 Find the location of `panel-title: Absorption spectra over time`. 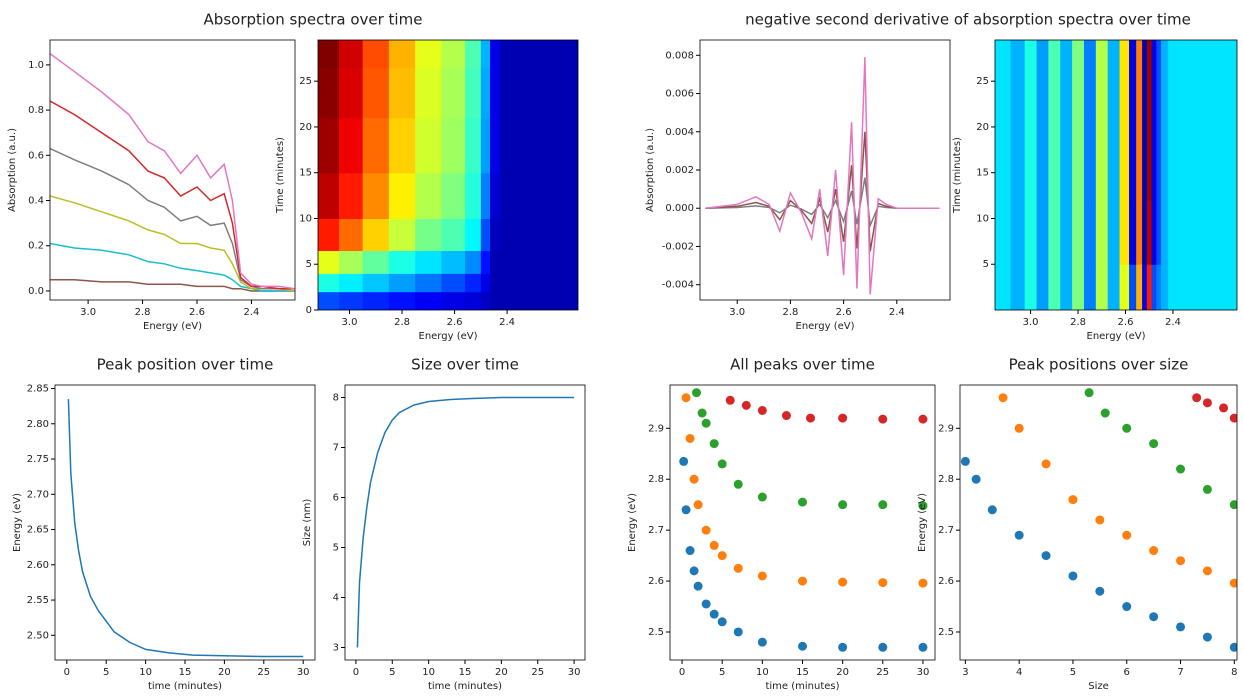

panel-title: Absorption spectra over time is located at coordinates (313, 20).